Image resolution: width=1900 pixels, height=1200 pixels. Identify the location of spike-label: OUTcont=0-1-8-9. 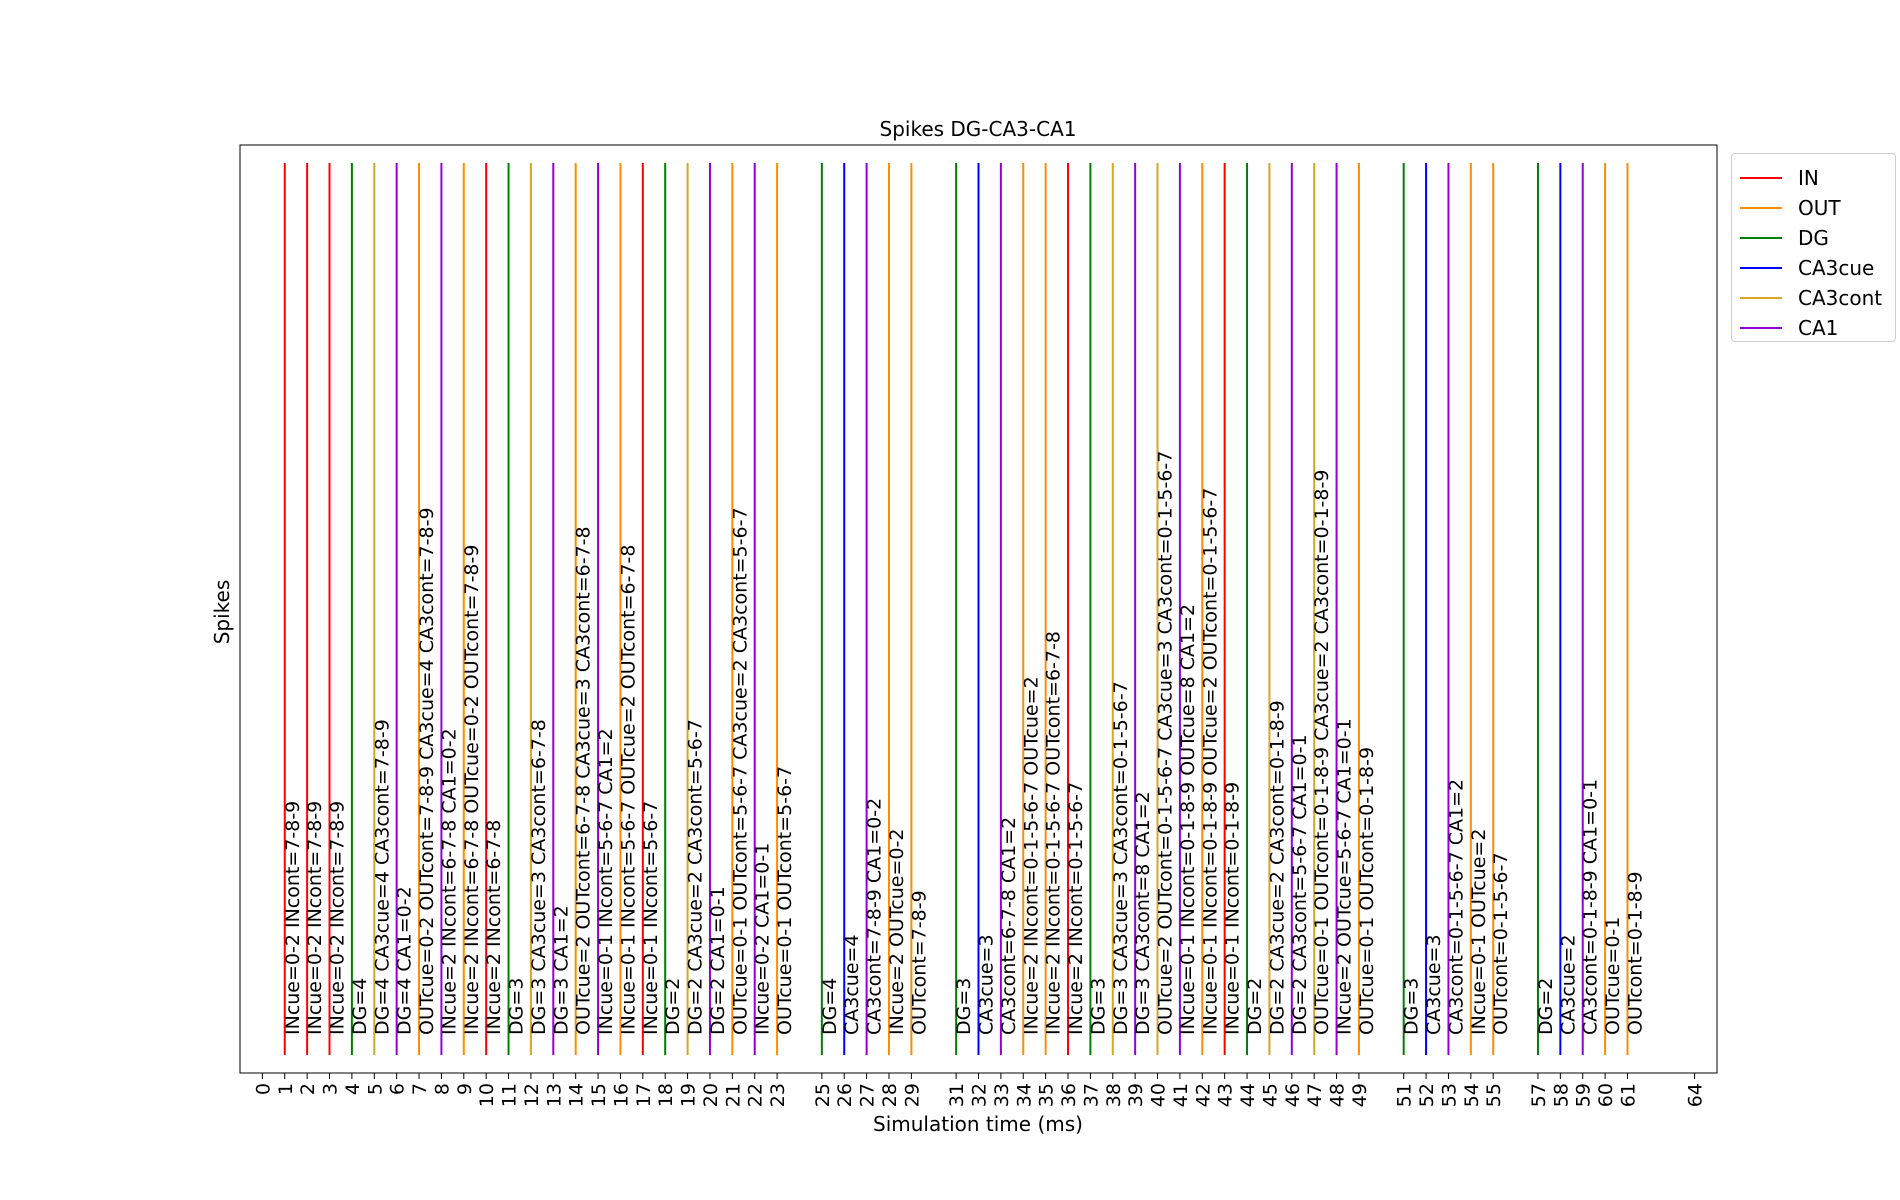
(1635, 953).